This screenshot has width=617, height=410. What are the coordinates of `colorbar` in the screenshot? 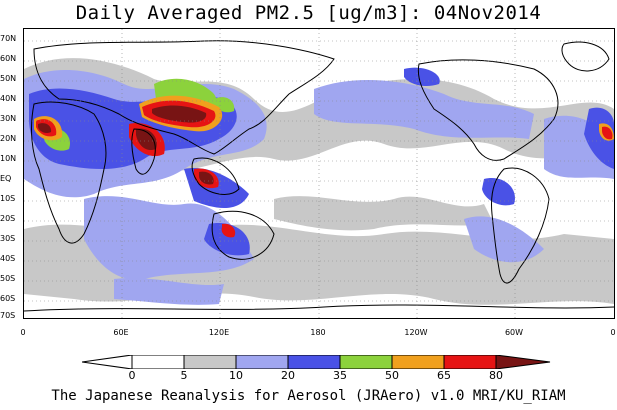 It's located at (316, 362).